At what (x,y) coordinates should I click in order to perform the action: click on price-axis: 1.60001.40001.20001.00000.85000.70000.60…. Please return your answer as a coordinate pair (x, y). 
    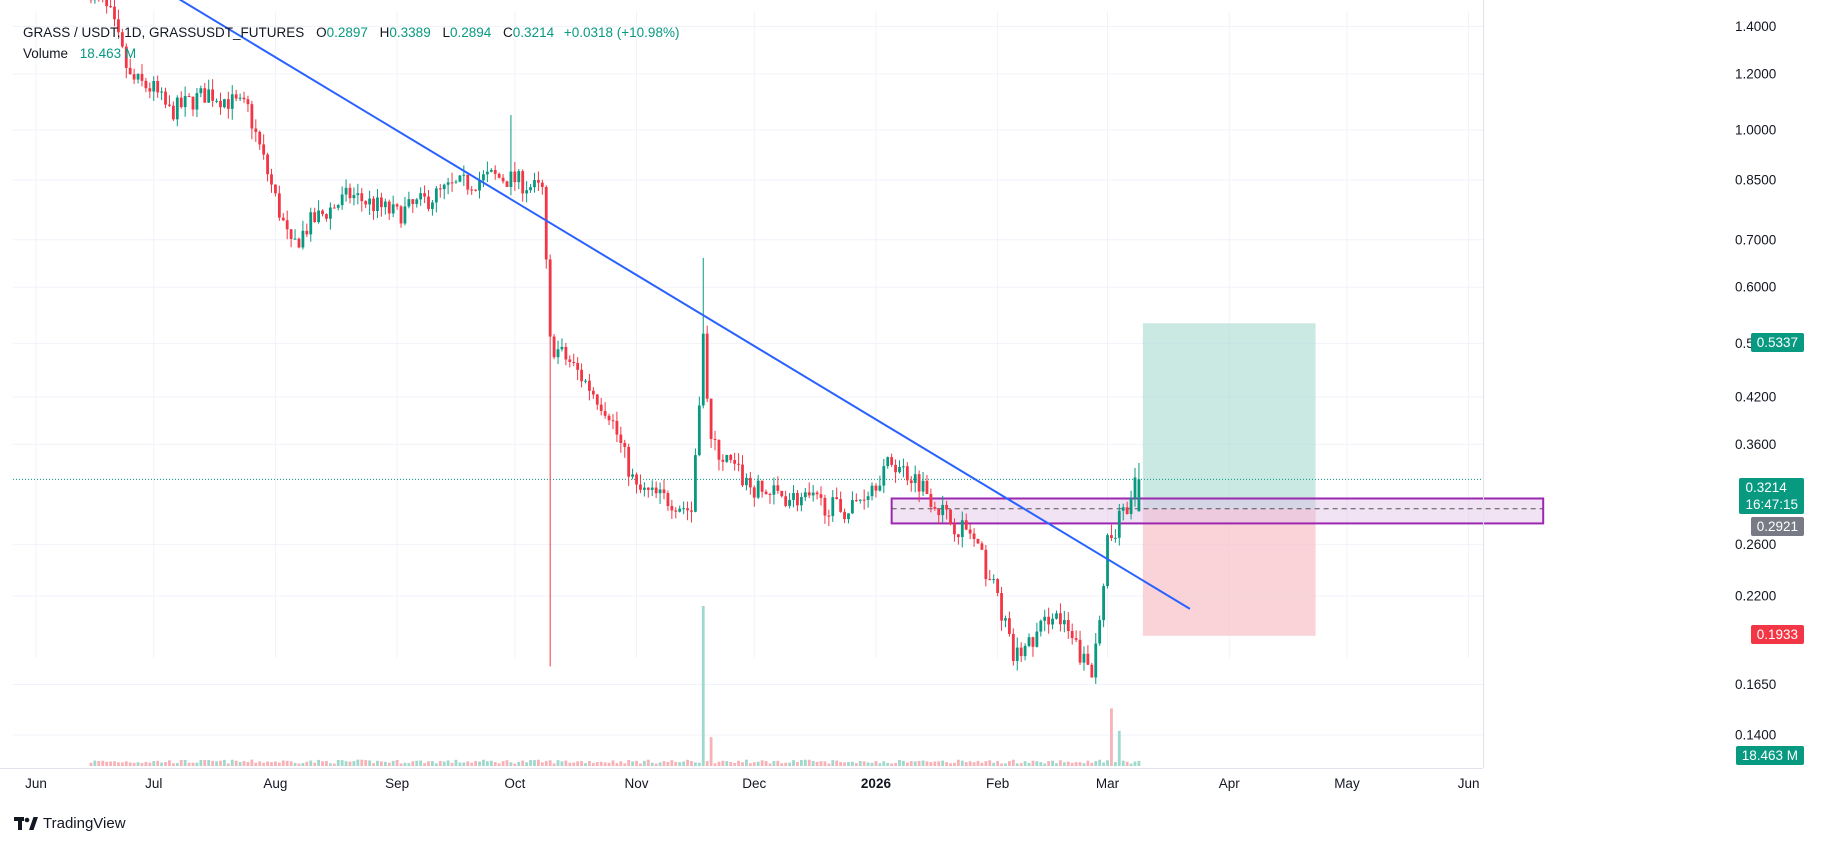
    Looking at the image, I should click on (1630, 384).